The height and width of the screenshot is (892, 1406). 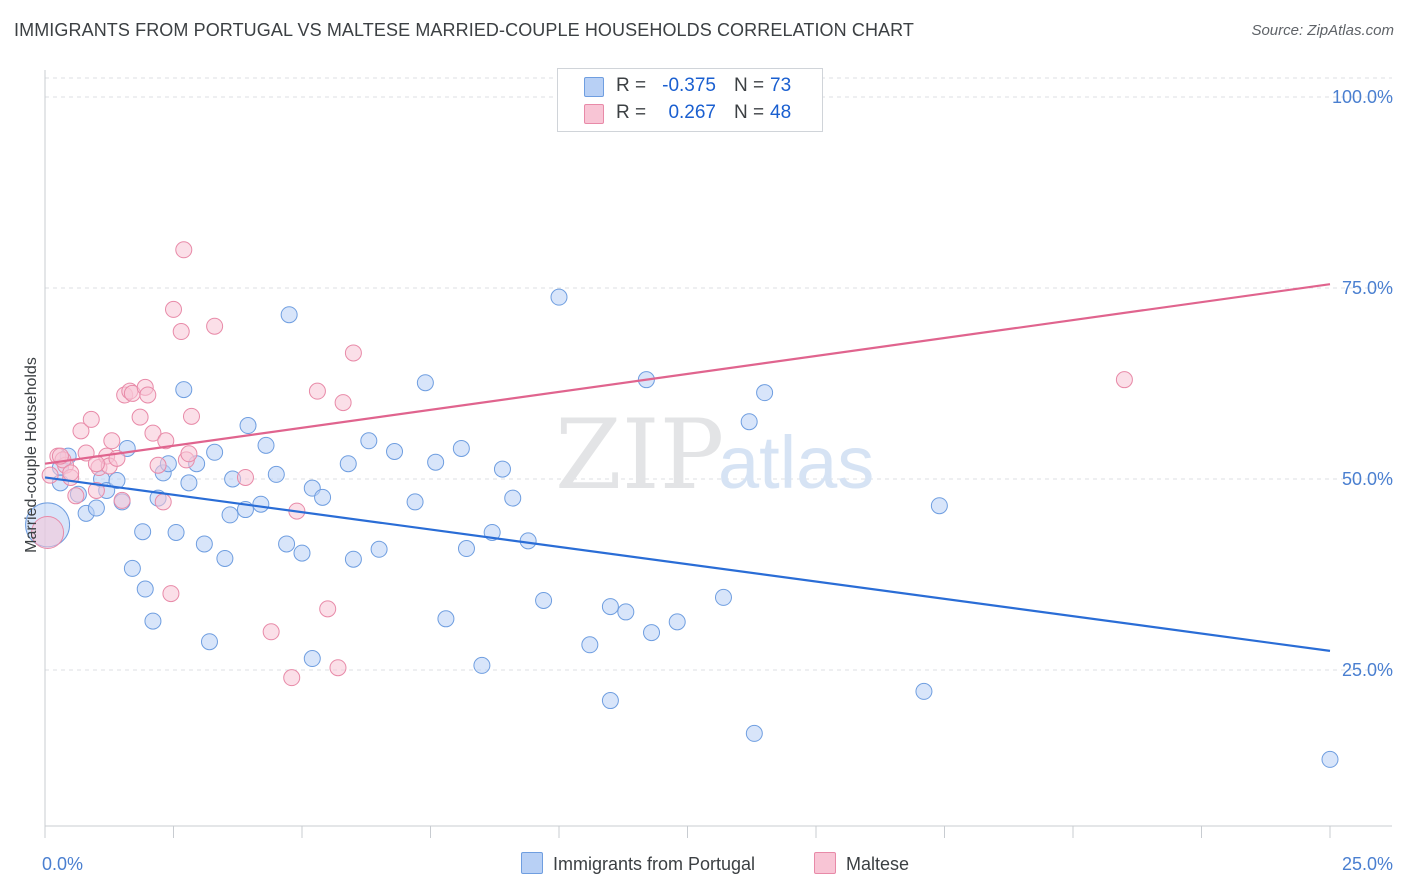 I want to click on legend-swatch-series1, so click(x=594, y=87).